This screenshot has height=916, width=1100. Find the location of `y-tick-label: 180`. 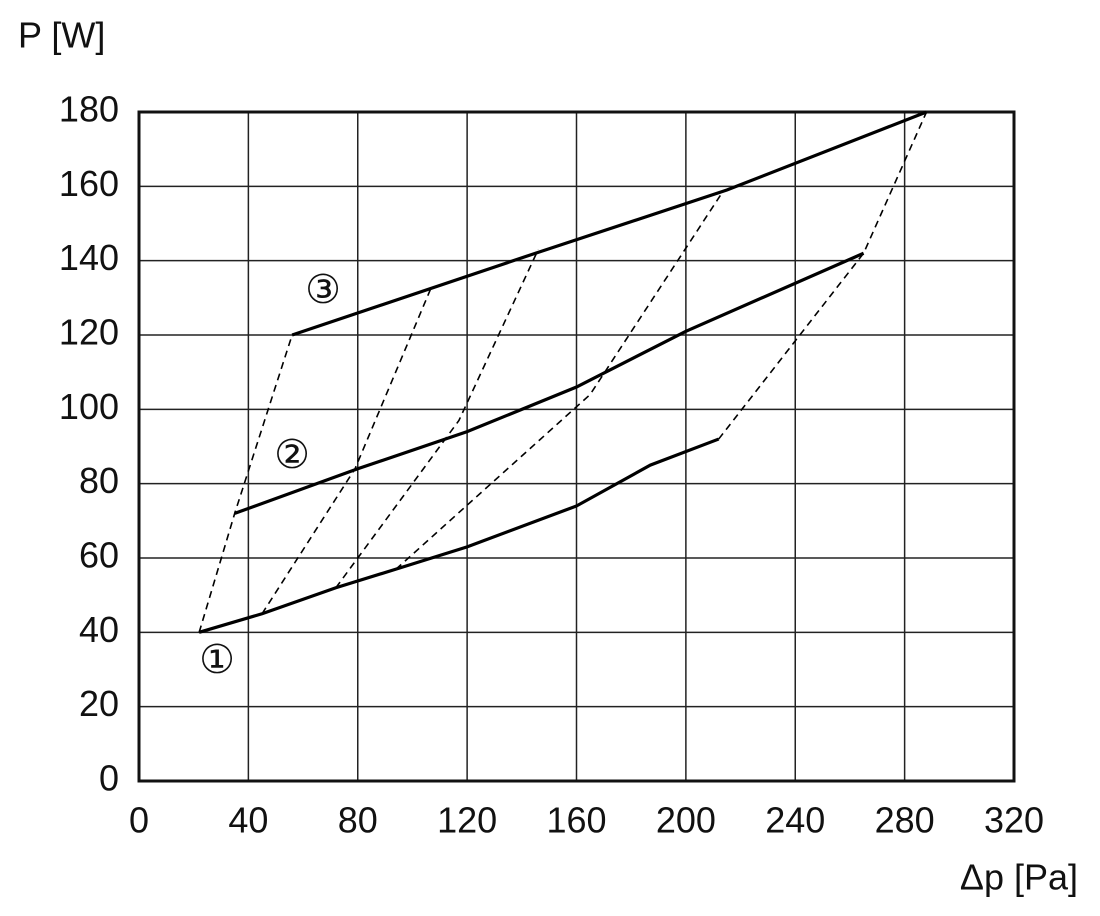

y-tick-label: 180 is located at coordinates (89, 109).